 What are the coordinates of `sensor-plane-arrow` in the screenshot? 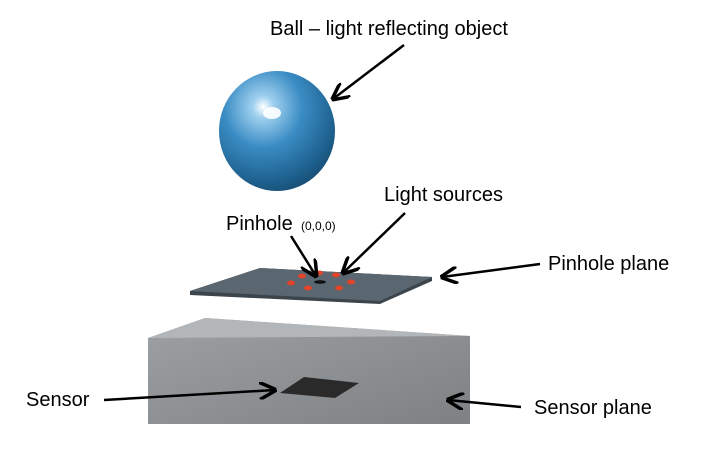 It's located at (485, 403).